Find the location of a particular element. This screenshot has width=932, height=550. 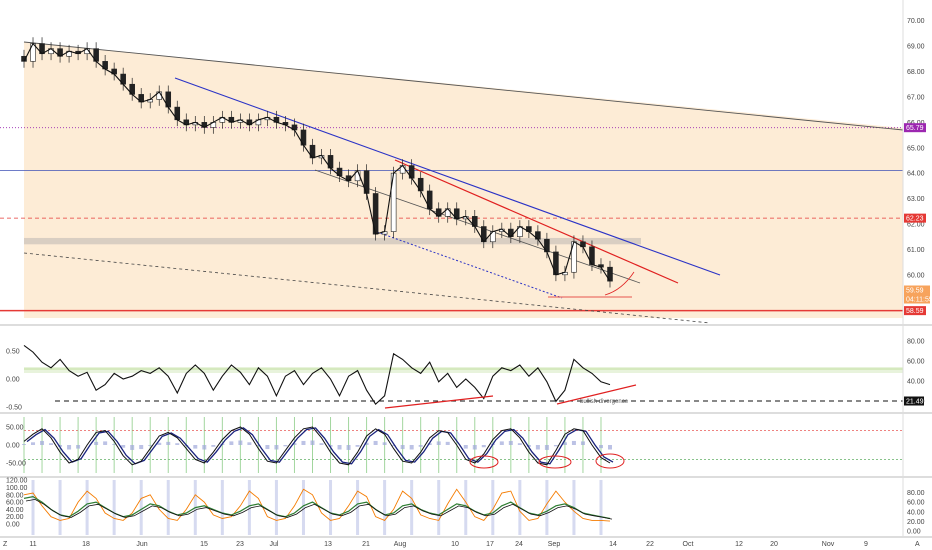

oscillator-2-line is located at coordinates (317, 446).